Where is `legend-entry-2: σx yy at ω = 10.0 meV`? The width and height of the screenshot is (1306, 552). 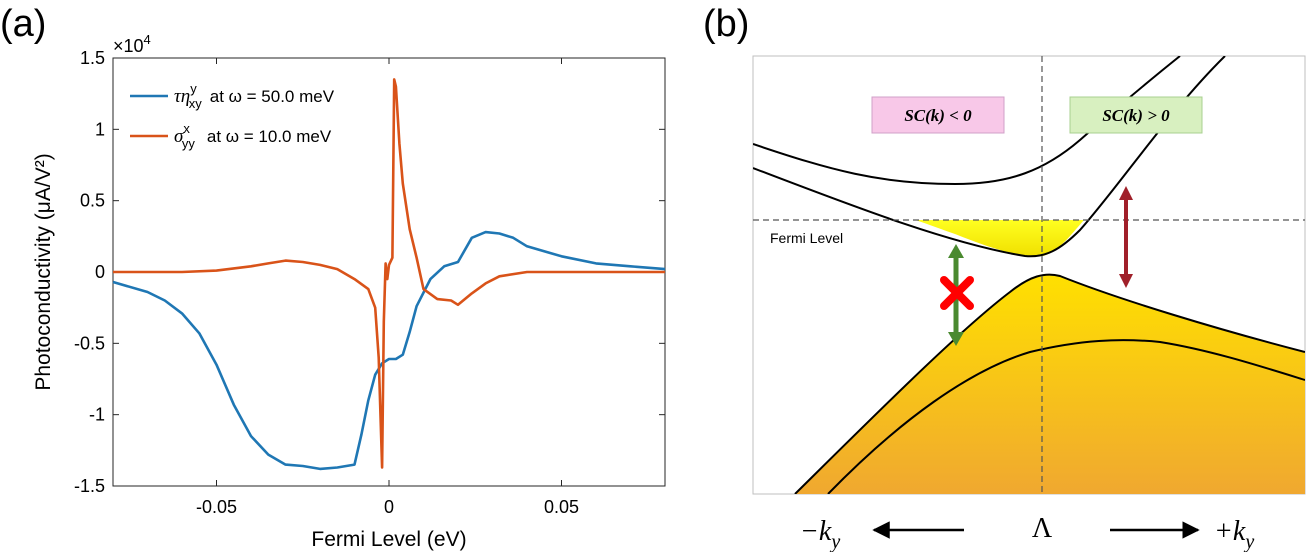
legend-entry-2: σx yy at ω = 10.0 meV is located at coordinates (253, 136).